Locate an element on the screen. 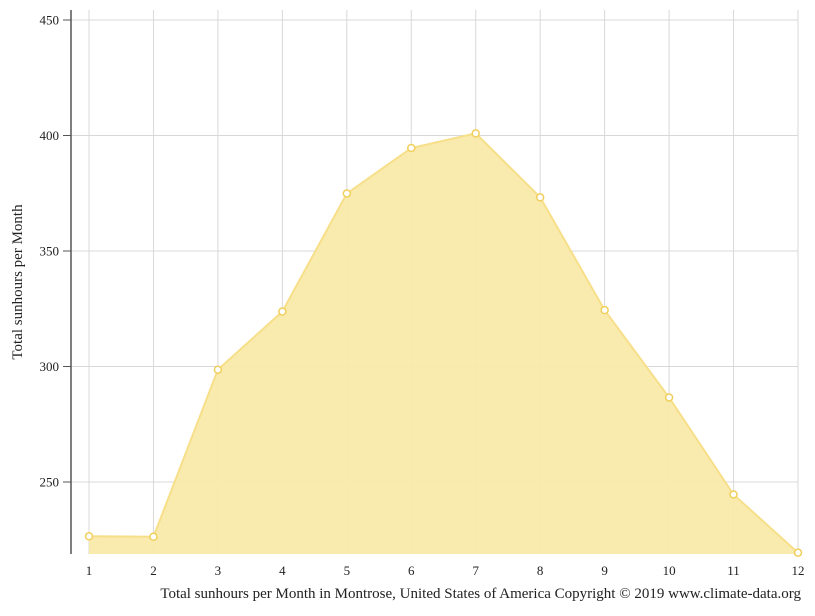 The height and width of the screenshot is (616, 815). x-tick-label: 1 is located at coordinates (89, 570).